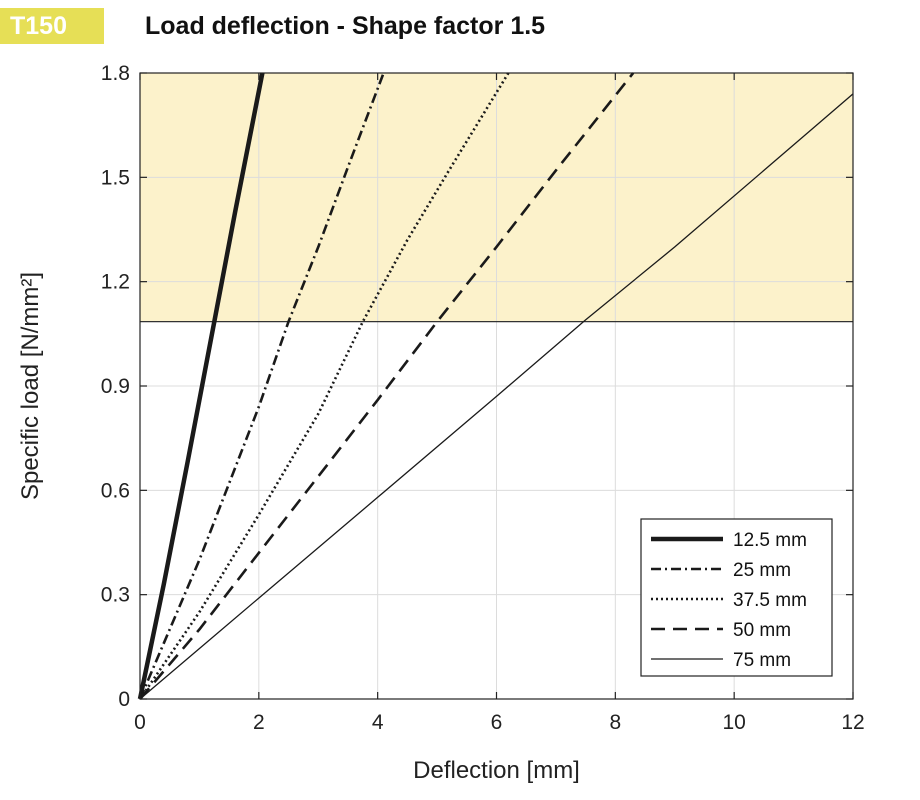 This screenshot has height=800, width=920. What do you see at coordinates (762, 660) in the screenshot?
I see `legend-label-5: 75 mm` at bounding box center [762, 660].